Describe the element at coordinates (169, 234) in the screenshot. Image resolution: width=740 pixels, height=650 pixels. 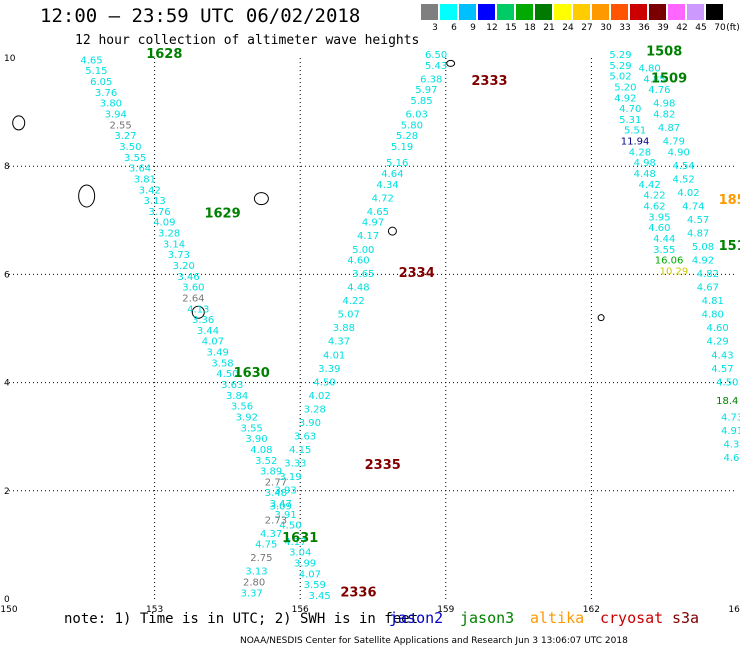
I see `swh-value: 3.28` at that location.